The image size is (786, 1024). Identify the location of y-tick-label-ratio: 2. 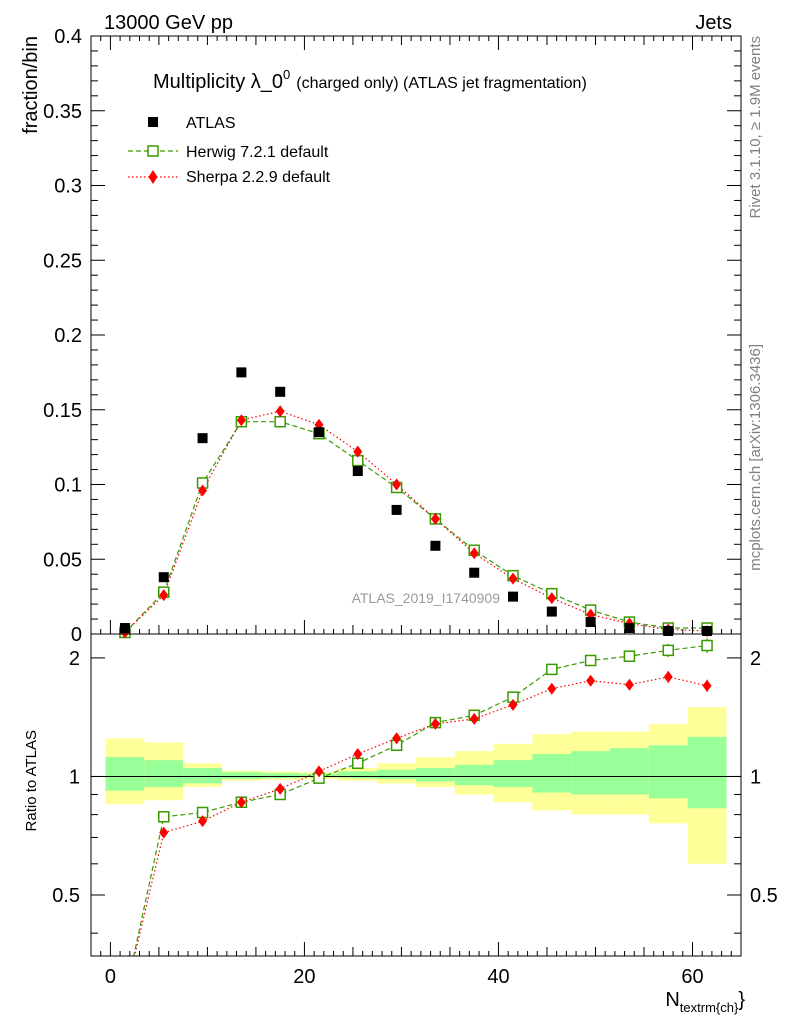
(74, 659).